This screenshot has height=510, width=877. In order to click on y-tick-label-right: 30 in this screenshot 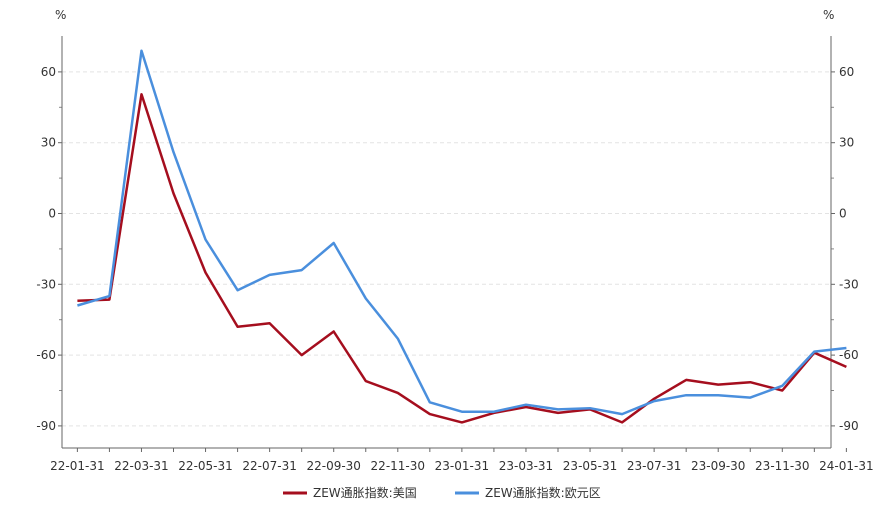, I will do `click(846, 143)`.